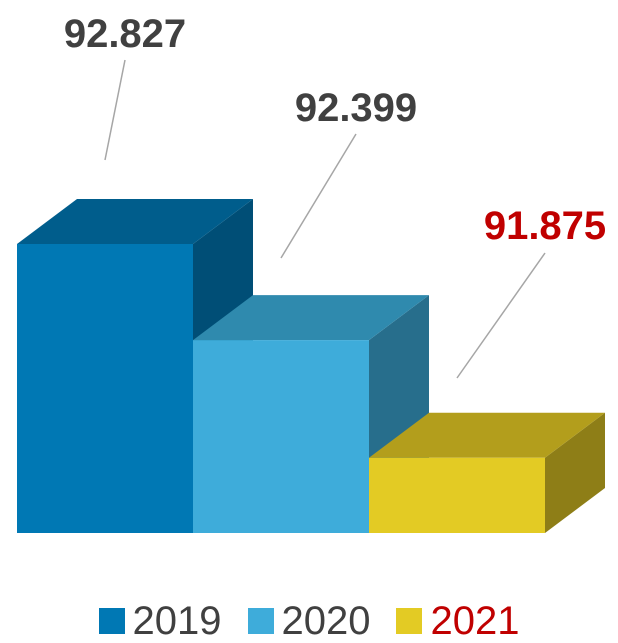 The width and height of the screenshot is (618, 643). I want to click on value-label-2019: 92.827, so click(125, 34).